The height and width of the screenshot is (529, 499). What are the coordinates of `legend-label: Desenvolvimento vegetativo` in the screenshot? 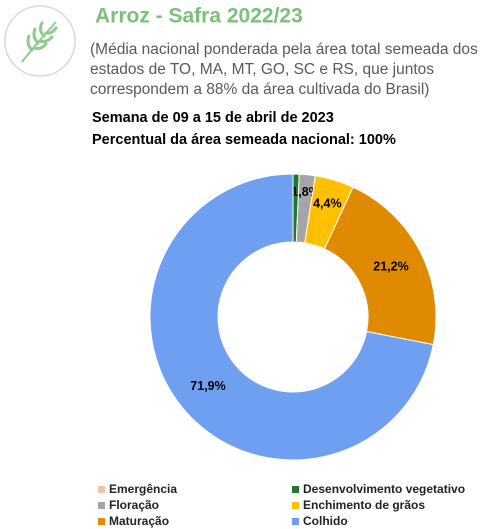 It's located at (384, 489).